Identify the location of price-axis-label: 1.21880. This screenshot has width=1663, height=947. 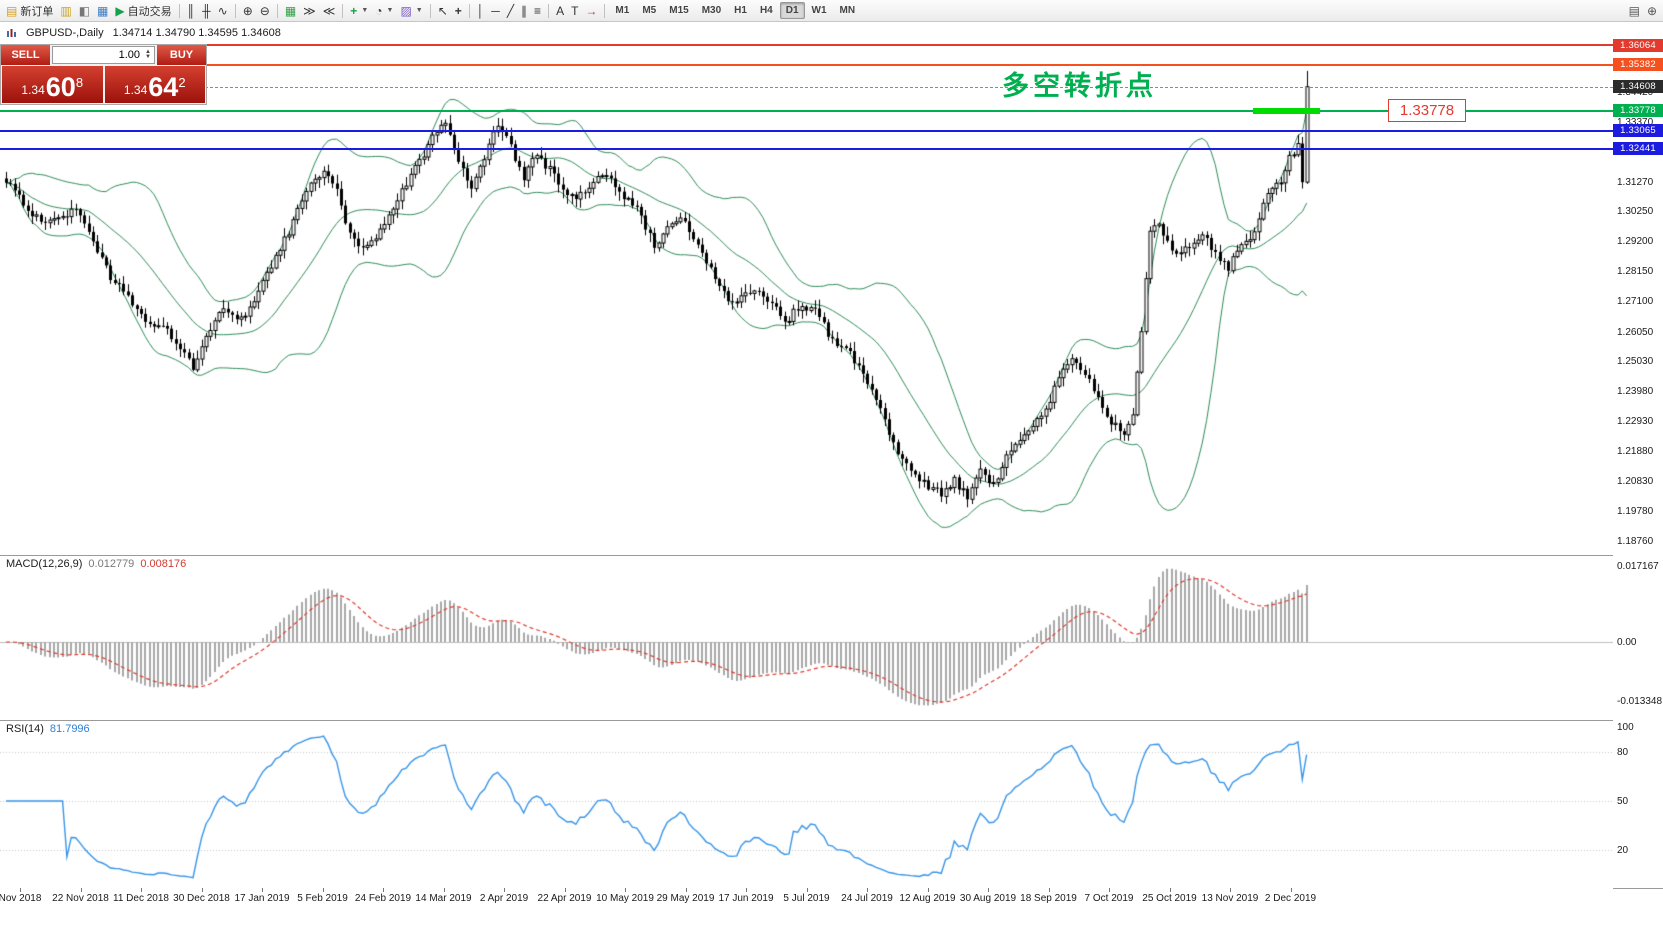
(1635, 452).